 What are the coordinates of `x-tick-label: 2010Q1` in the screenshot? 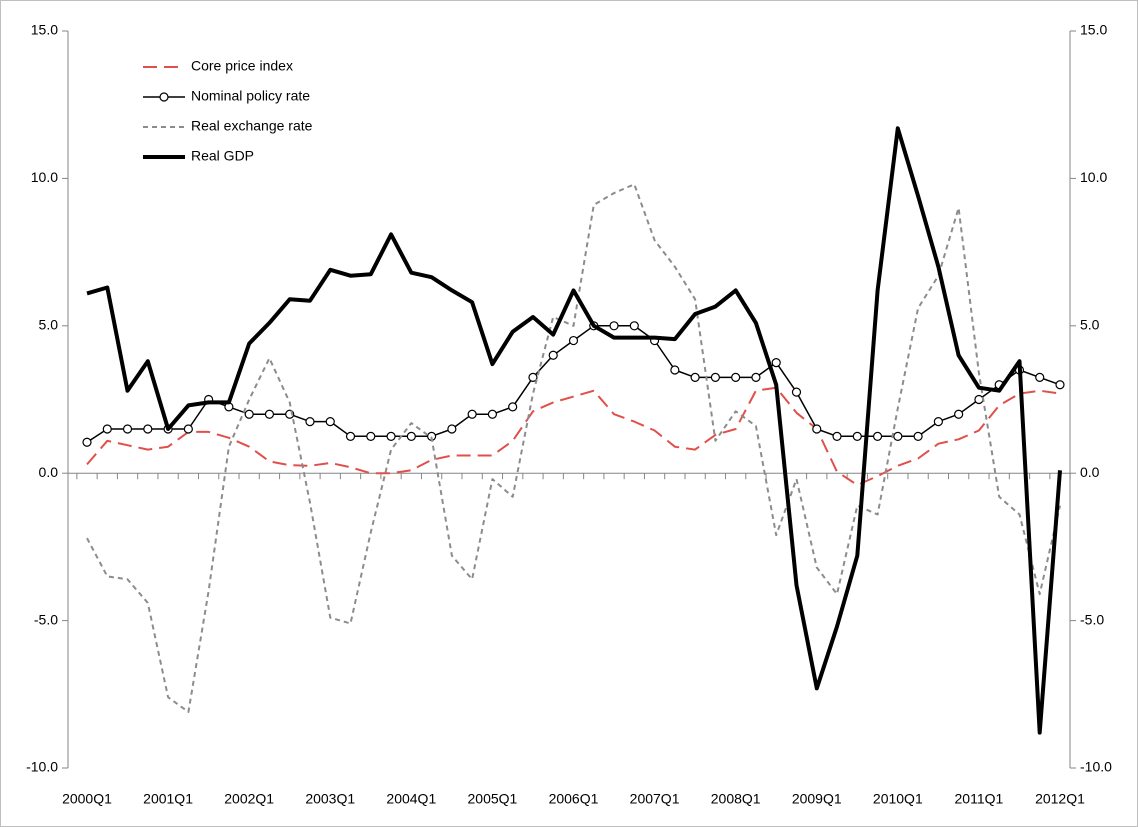 It's located at (898, 799).